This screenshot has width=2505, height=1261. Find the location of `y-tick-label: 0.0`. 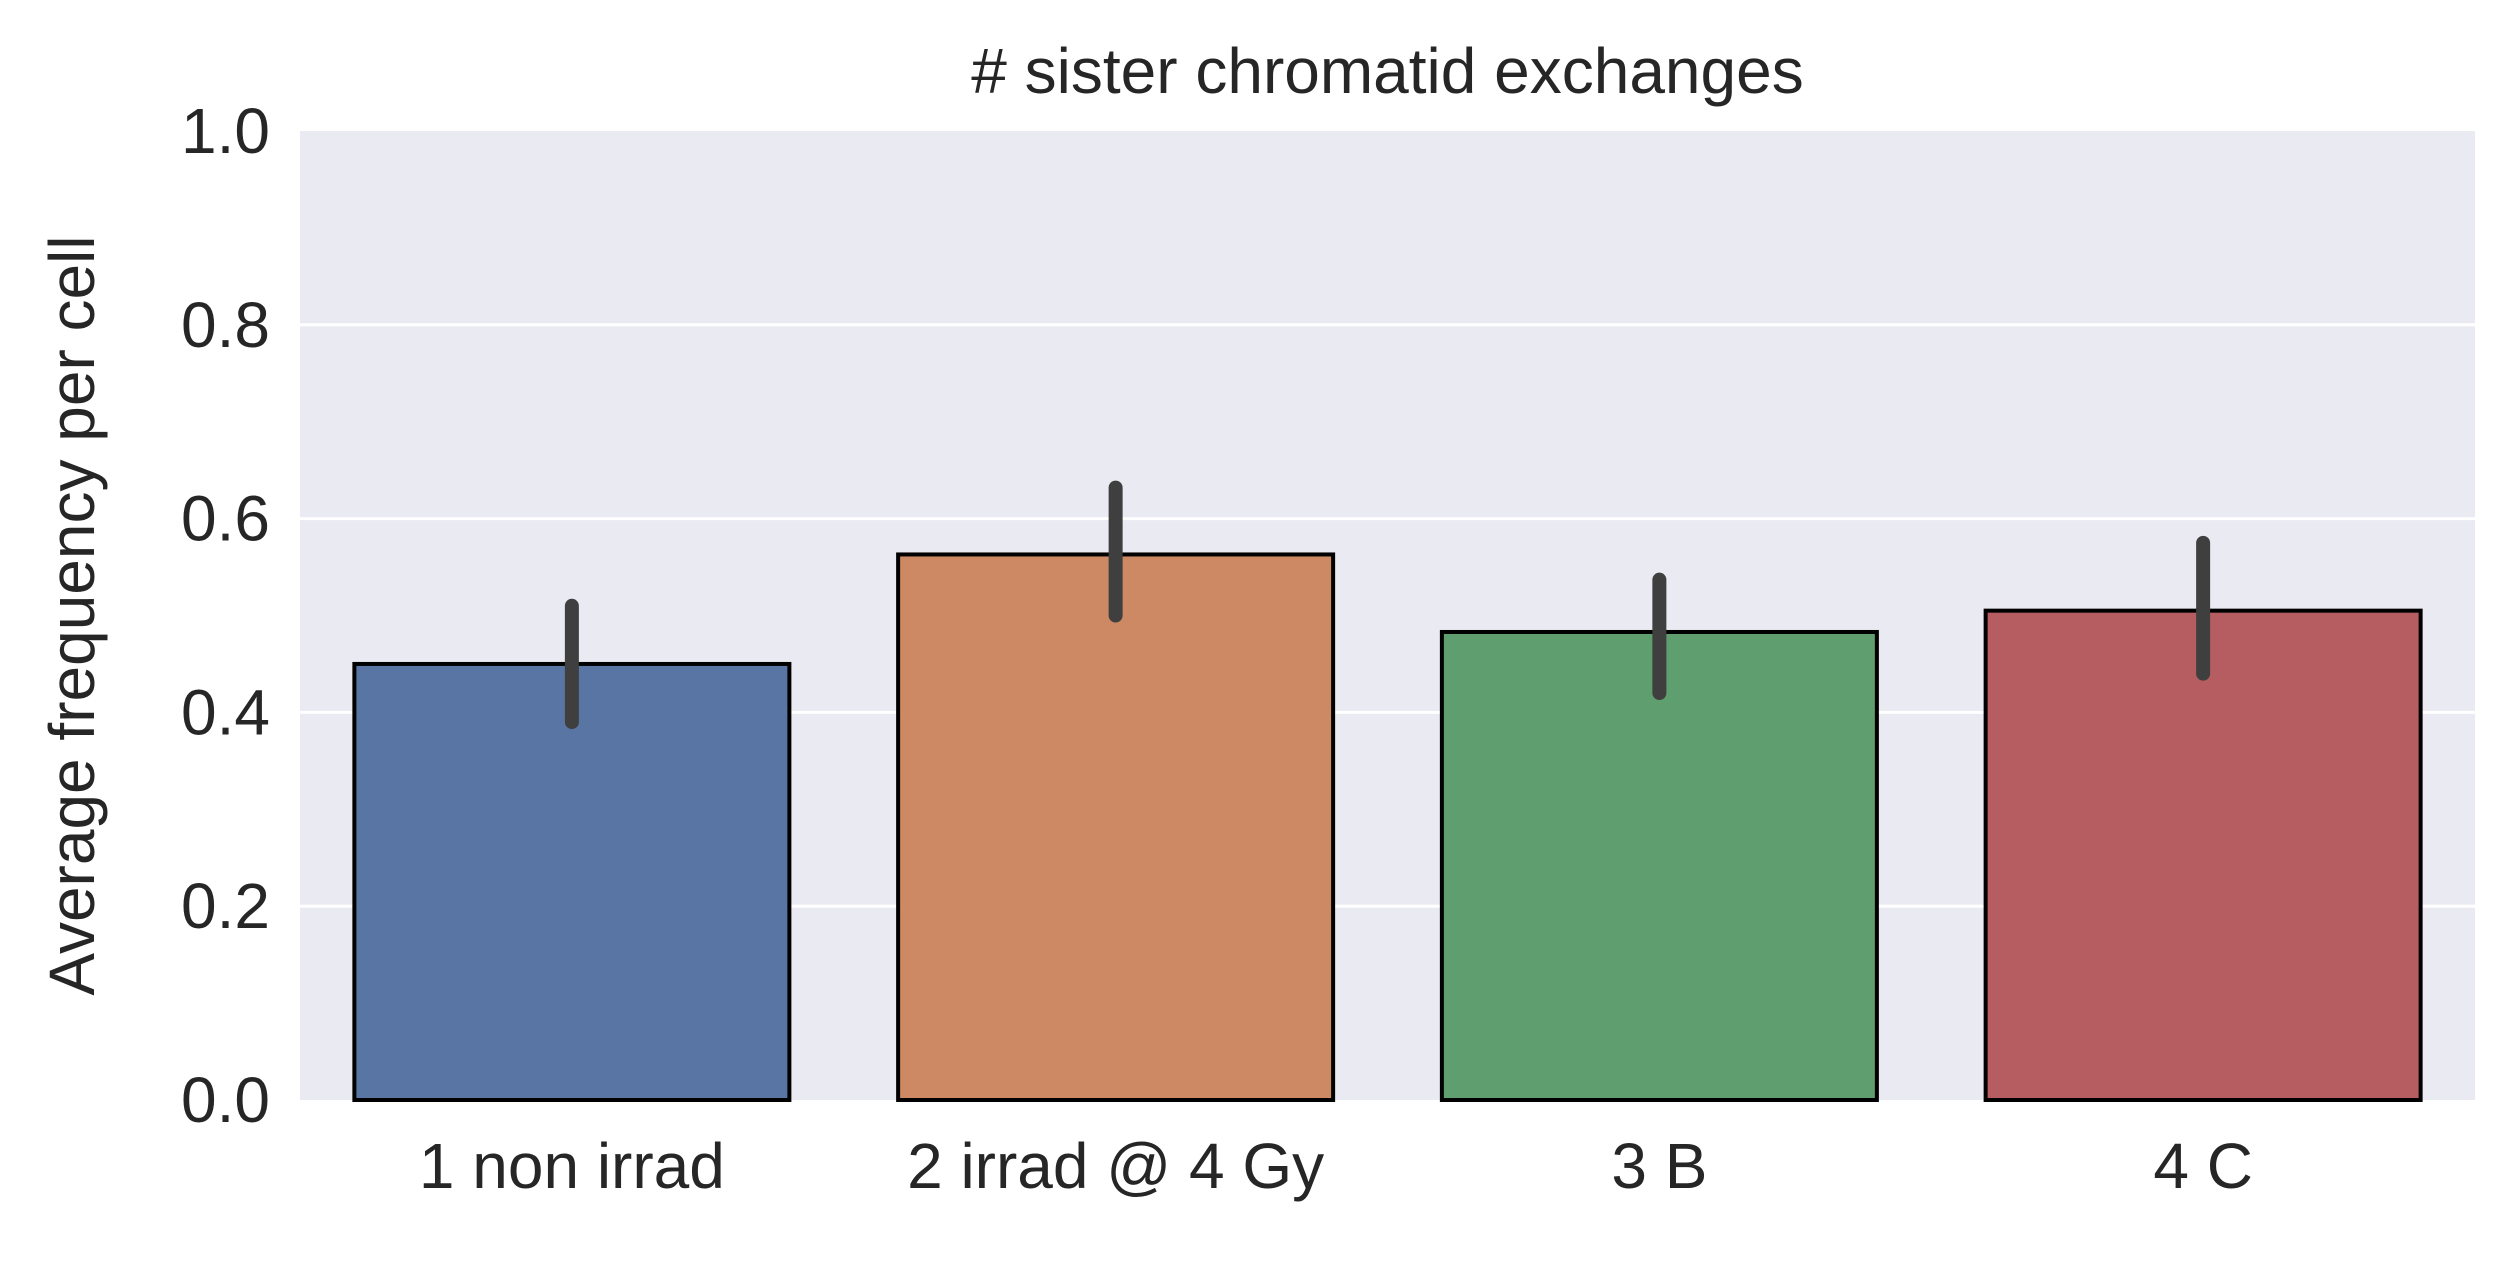

y-tick-label: 0.0 is located at coordinates (225, 1100).